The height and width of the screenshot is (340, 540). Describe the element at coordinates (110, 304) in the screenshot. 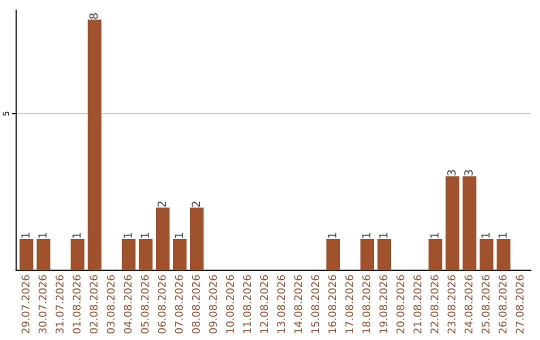

I see `x-tick-label: 03.08.2026` at that location.